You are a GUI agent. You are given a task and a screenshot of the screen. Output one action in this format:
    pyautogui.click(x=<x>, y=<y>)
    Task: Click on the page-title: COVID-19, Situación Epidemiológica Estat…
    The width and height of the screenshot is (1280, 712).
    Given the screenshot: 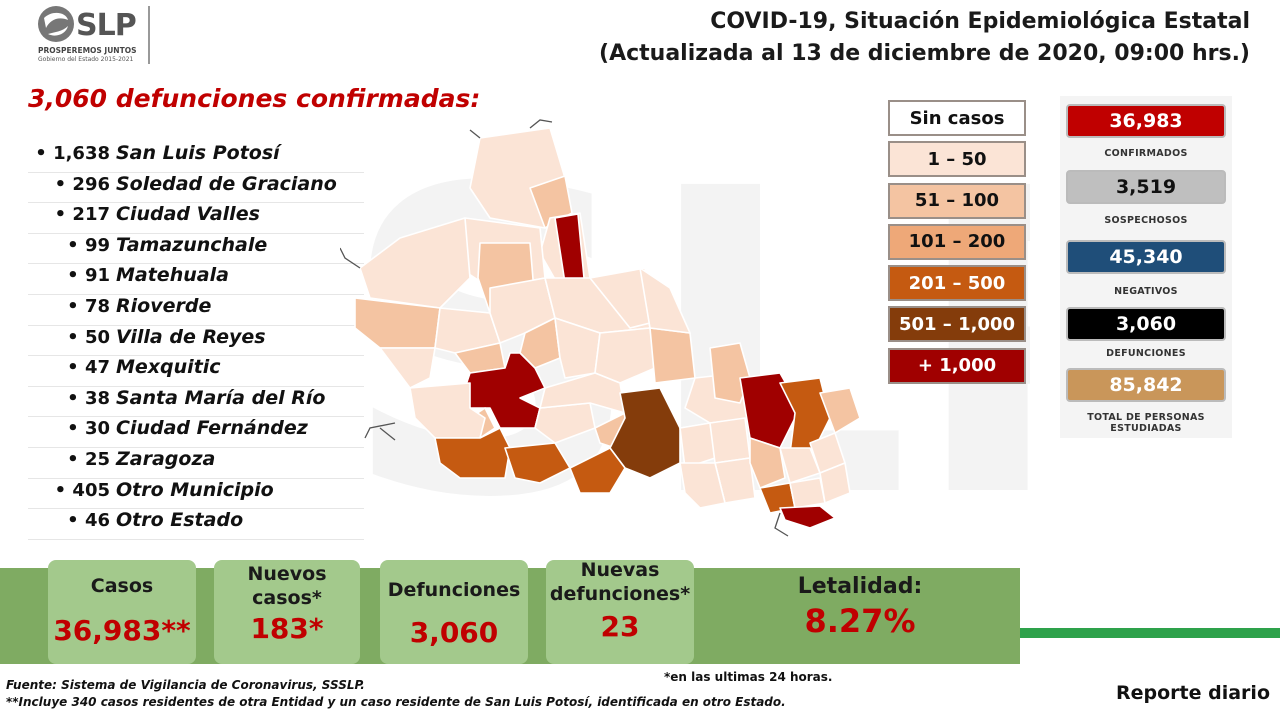 What is the action you would take?
    pyautogui.click(x=924, y=38)
    